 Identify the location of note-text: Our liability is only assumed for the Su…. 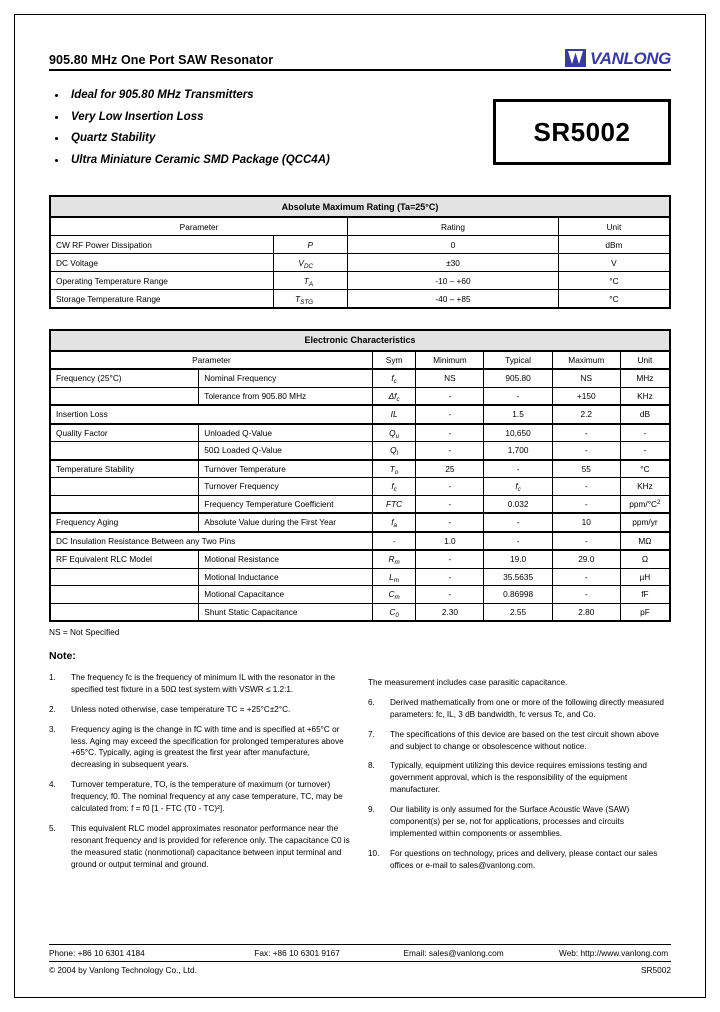
(510, 821).